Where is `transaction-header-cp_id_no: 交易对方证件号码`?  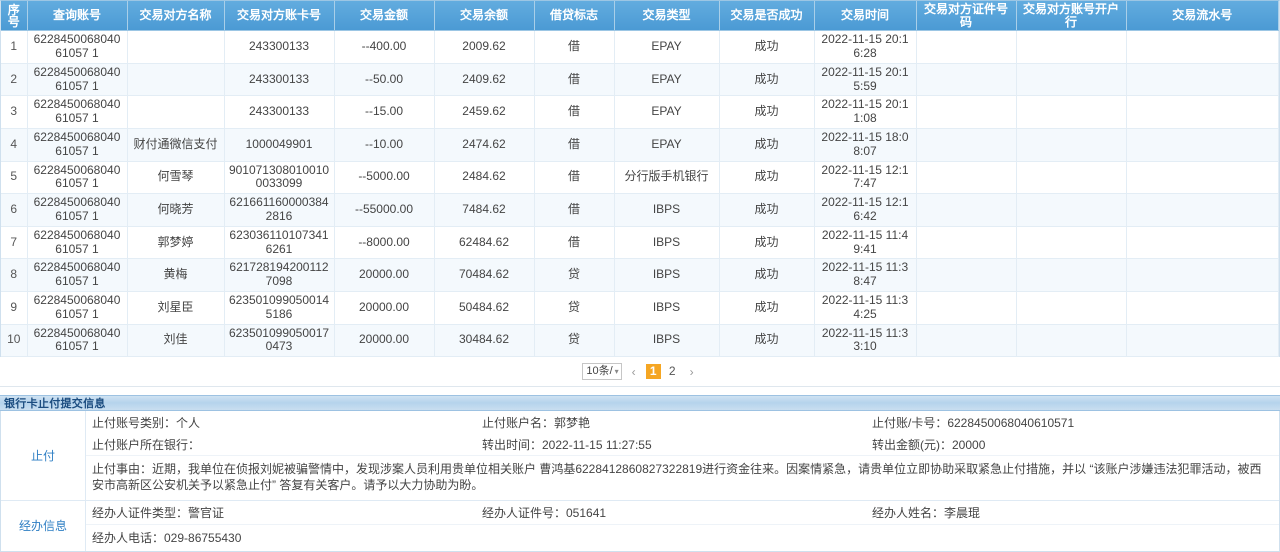
transaction-header-cp_id_no: 交易对方证件号码 is located at coordinates (966, 16).